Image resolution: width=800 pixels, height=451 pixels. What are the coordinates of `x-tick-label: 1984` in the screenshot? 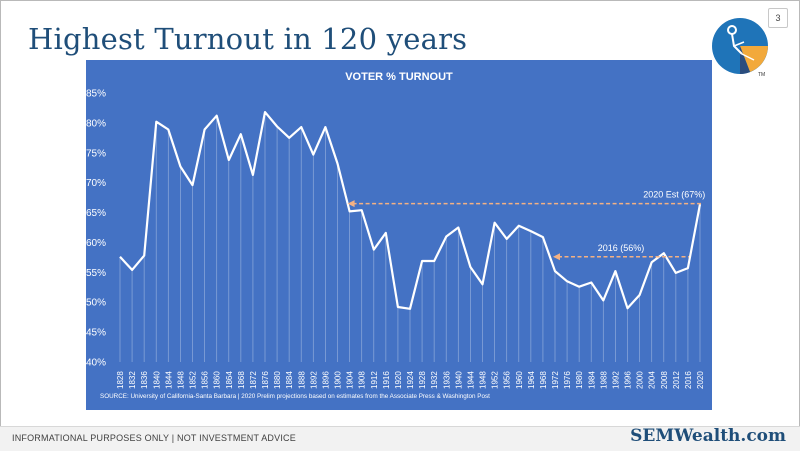 It's located at (591, 380).